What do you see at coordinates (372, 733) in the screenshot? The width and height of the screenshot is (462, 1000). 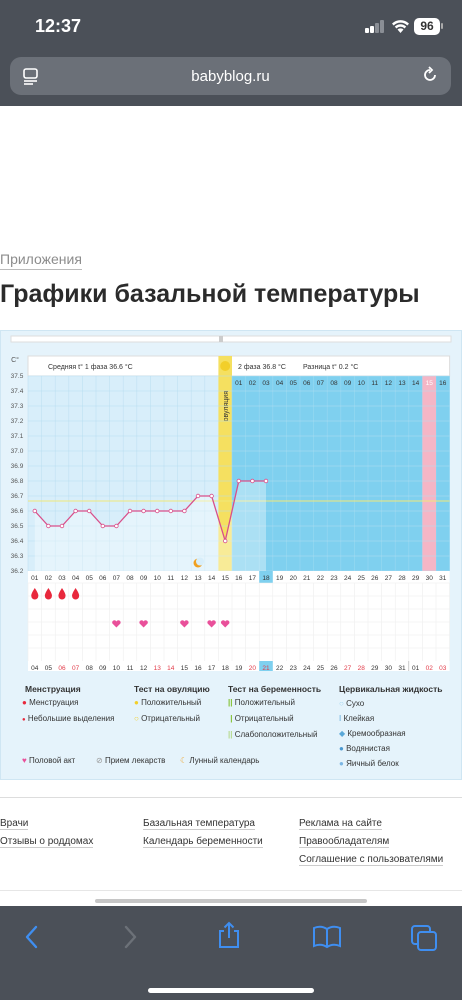 I see `legend-cervical-creamy: ◆ Кремообразная` at bounding box center [372, 733].